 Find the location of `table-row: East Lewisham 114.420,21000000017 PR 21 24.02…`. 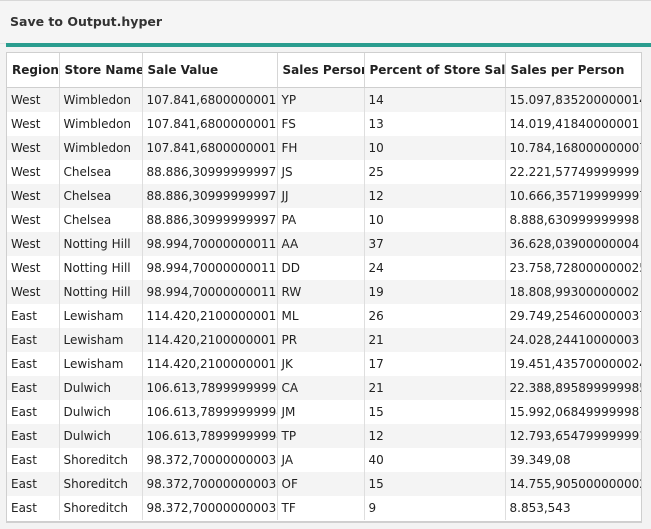

table-row: East Lewisham 114.420,21000000017 PR 21 24.02… is located at coordinates (324, 340).